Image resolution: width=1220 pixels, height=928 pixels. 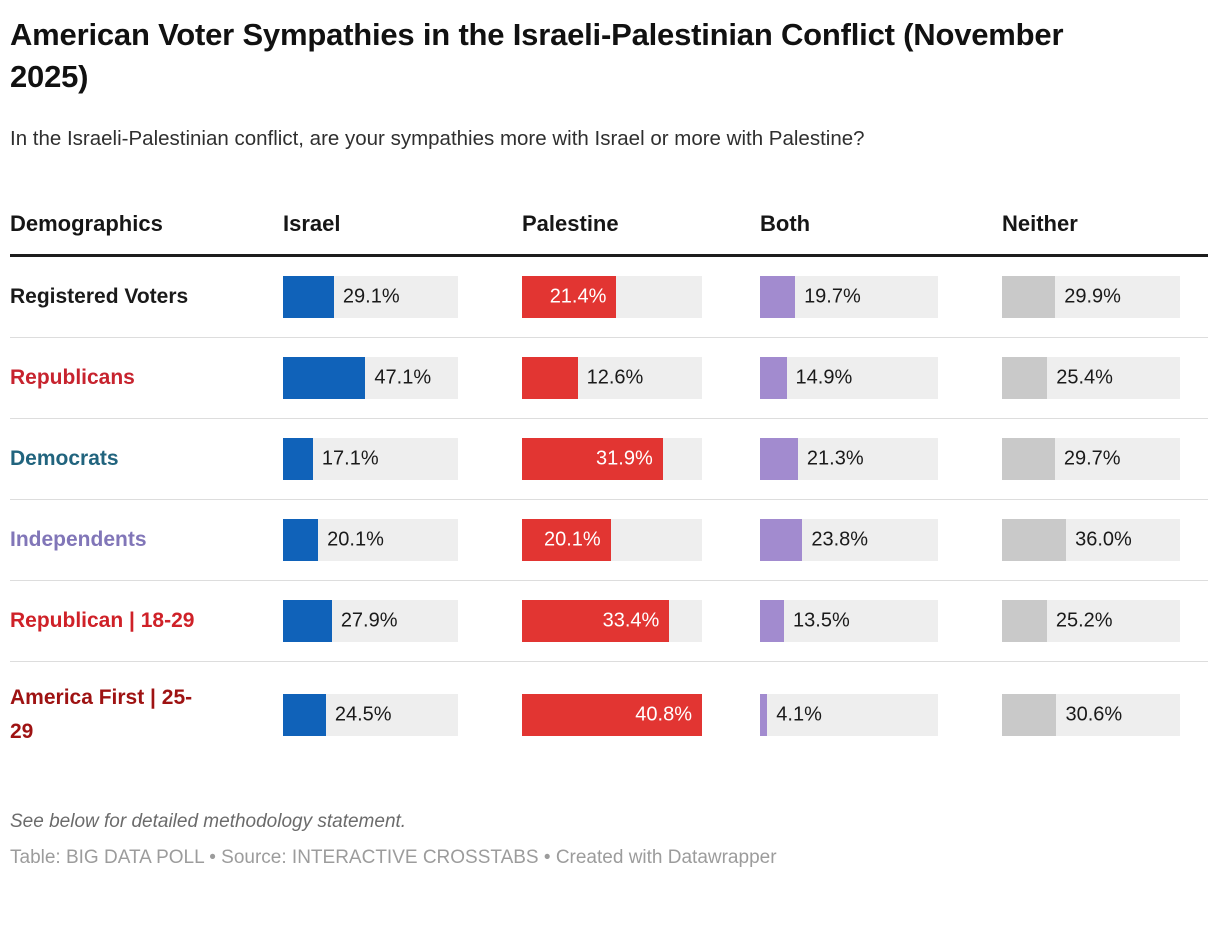 I want to click on value-label: 30.6%, so click(x=1094, y=714).